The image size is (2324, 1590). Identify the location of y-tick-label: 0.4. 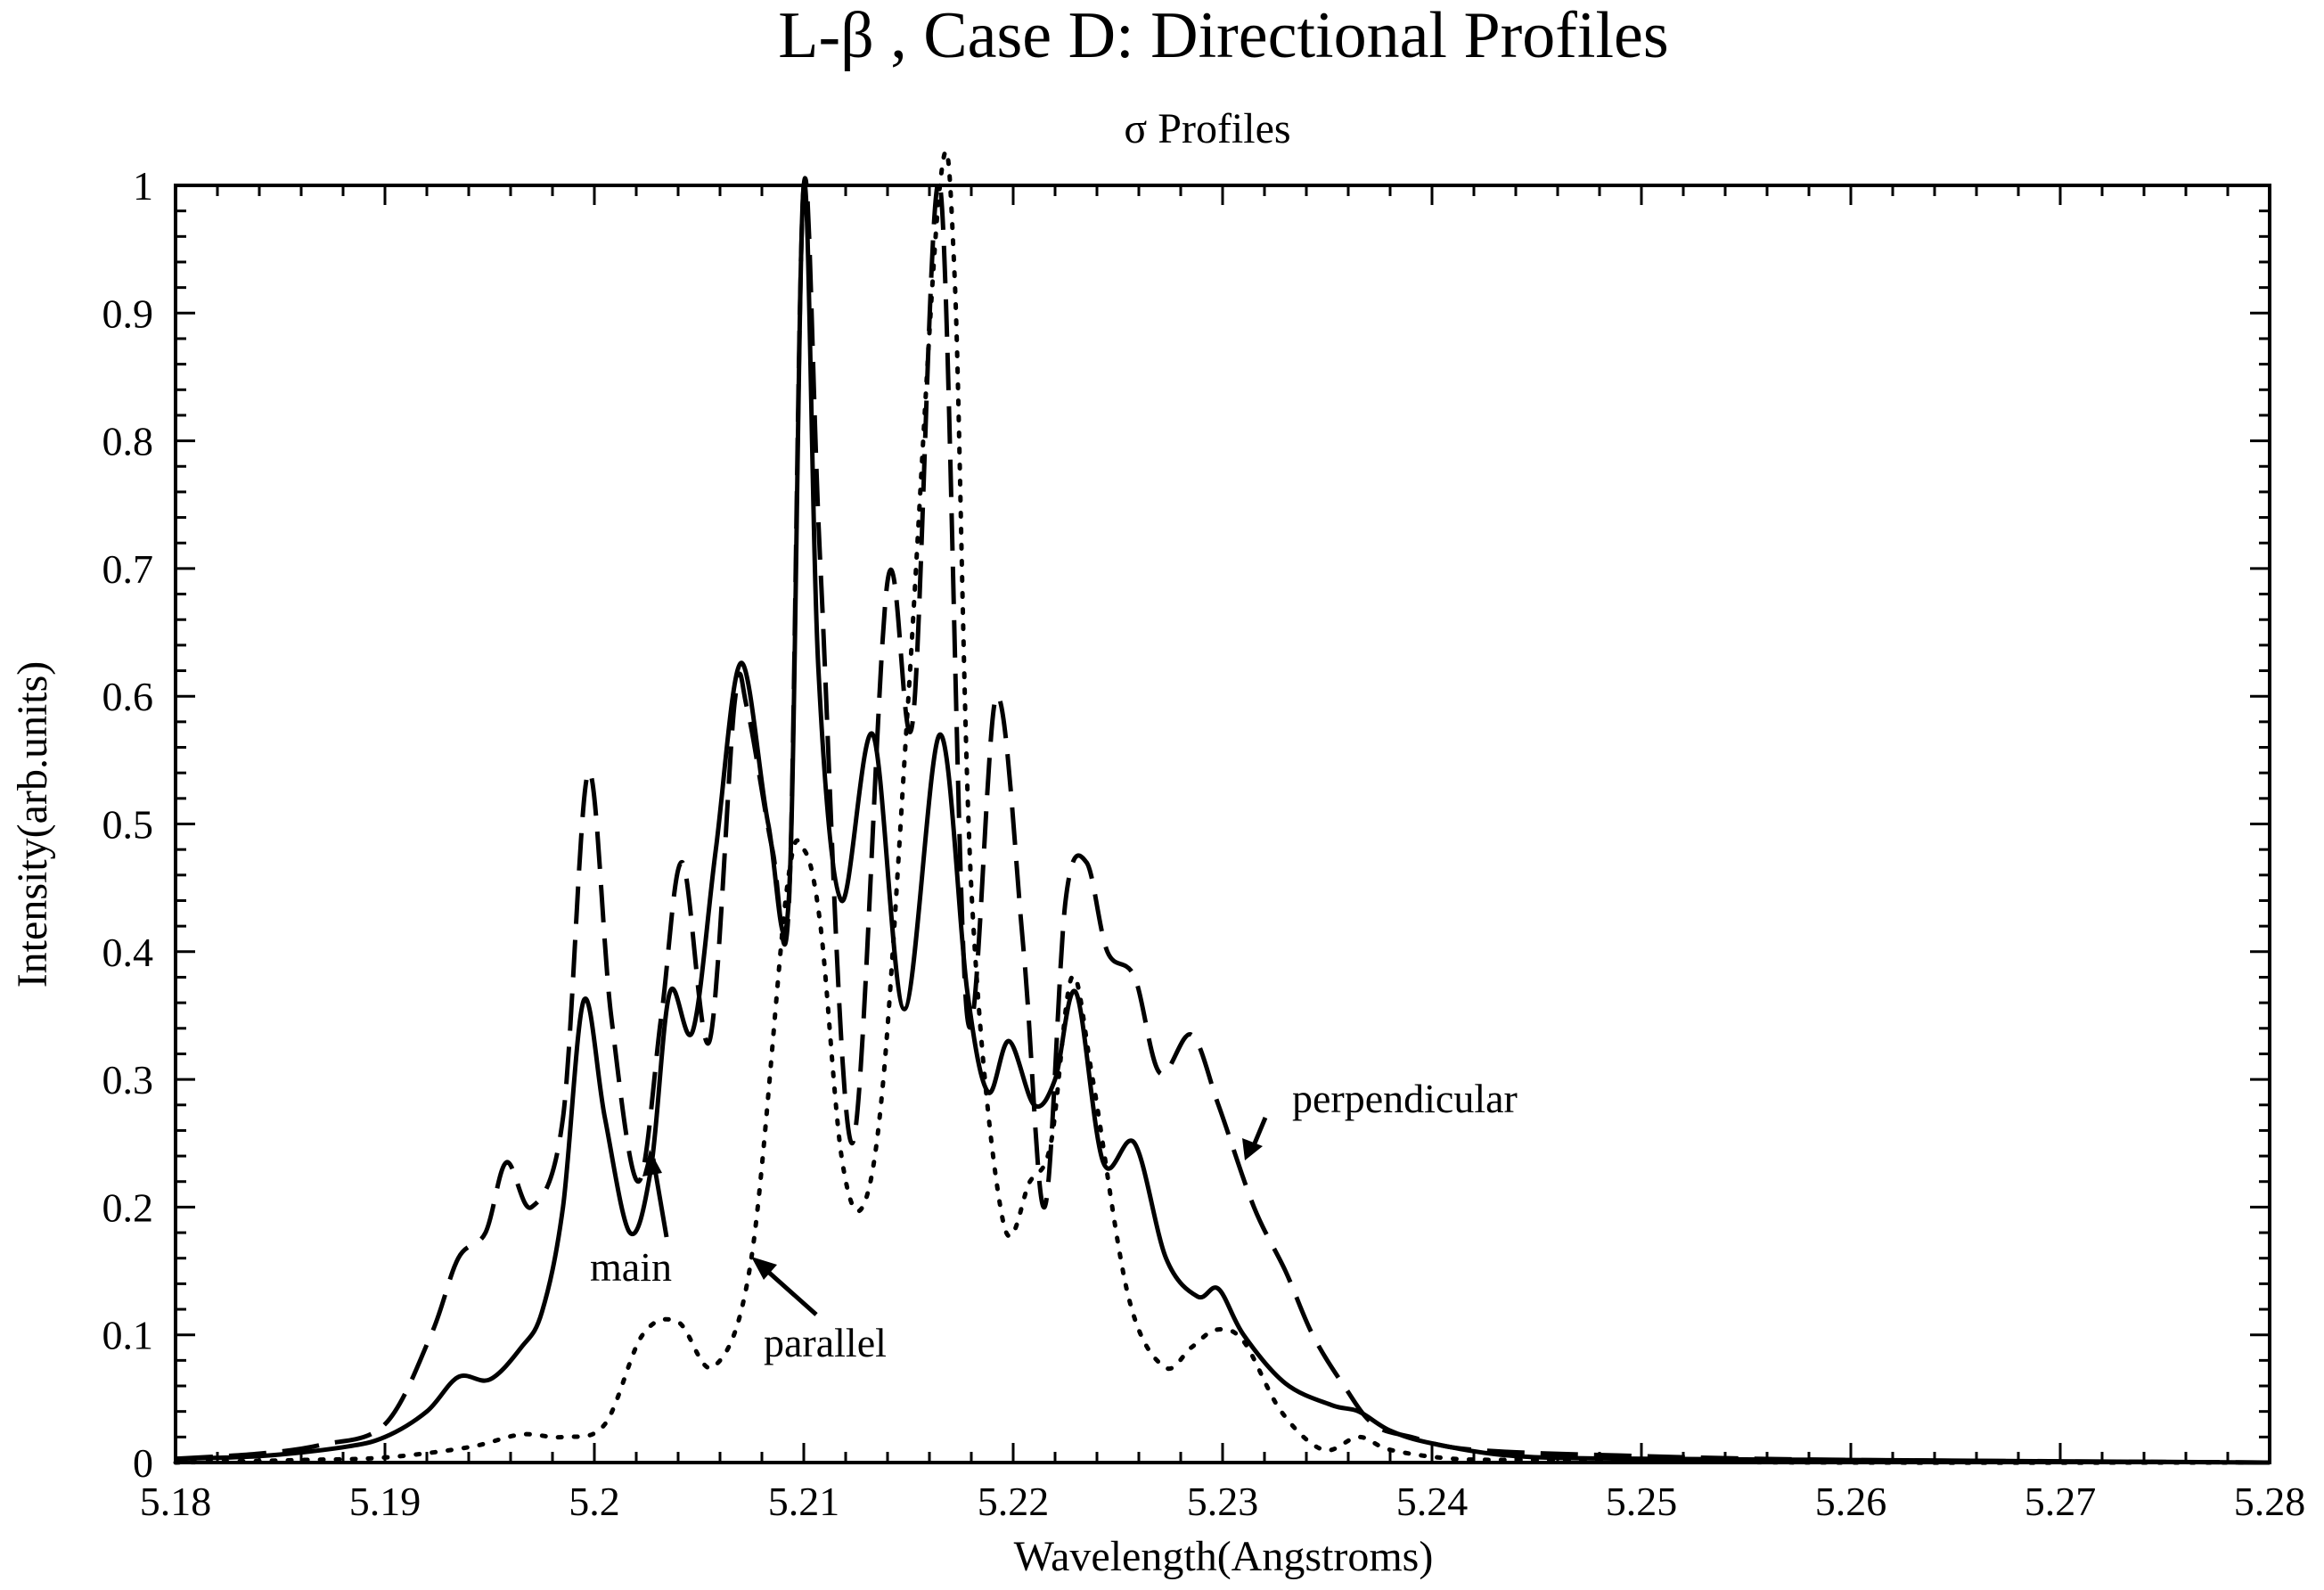
(128, 952).